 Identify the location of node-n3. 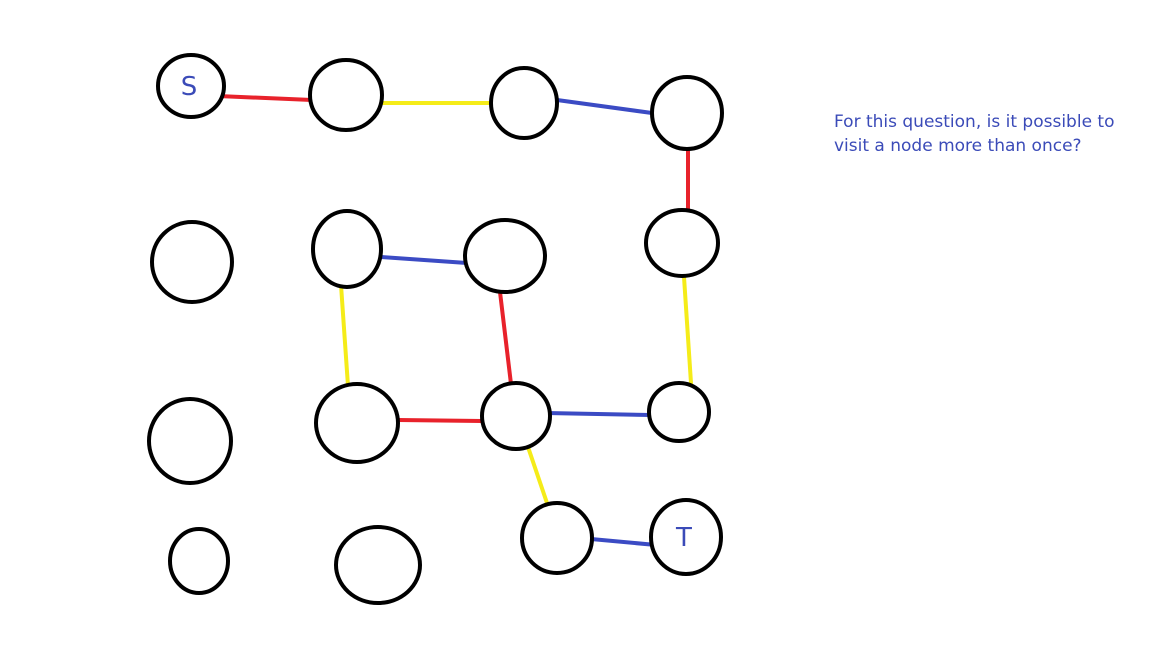
(524, 103).